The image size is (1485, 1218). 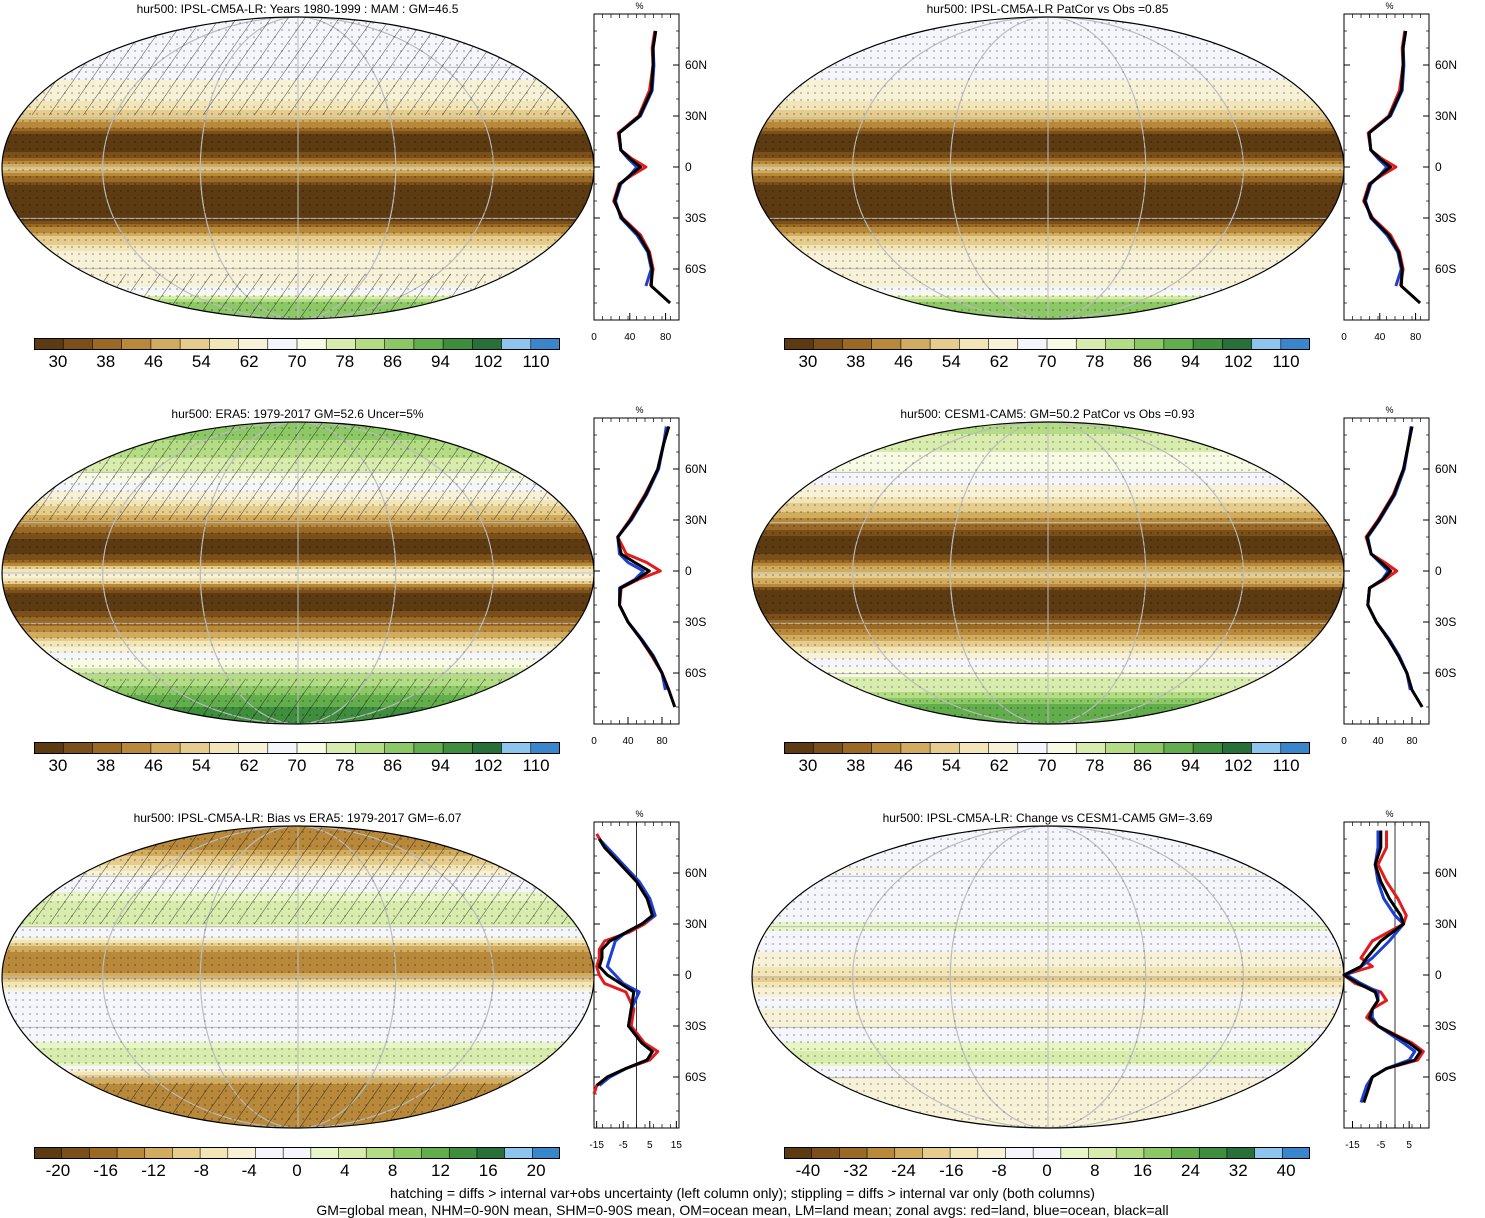 I want to click on colorbar-tick-label: 94, so click(x=1190, y=765).